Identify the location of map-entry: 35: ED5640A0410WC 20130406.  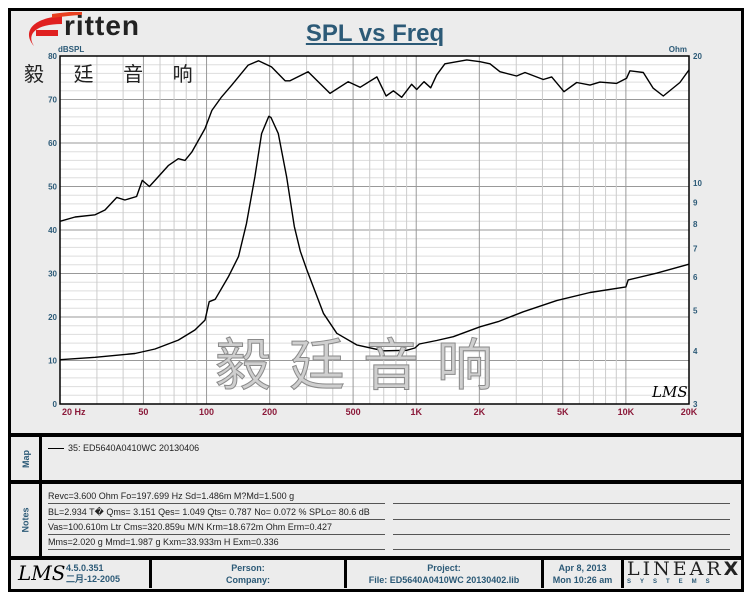
(123, 448).